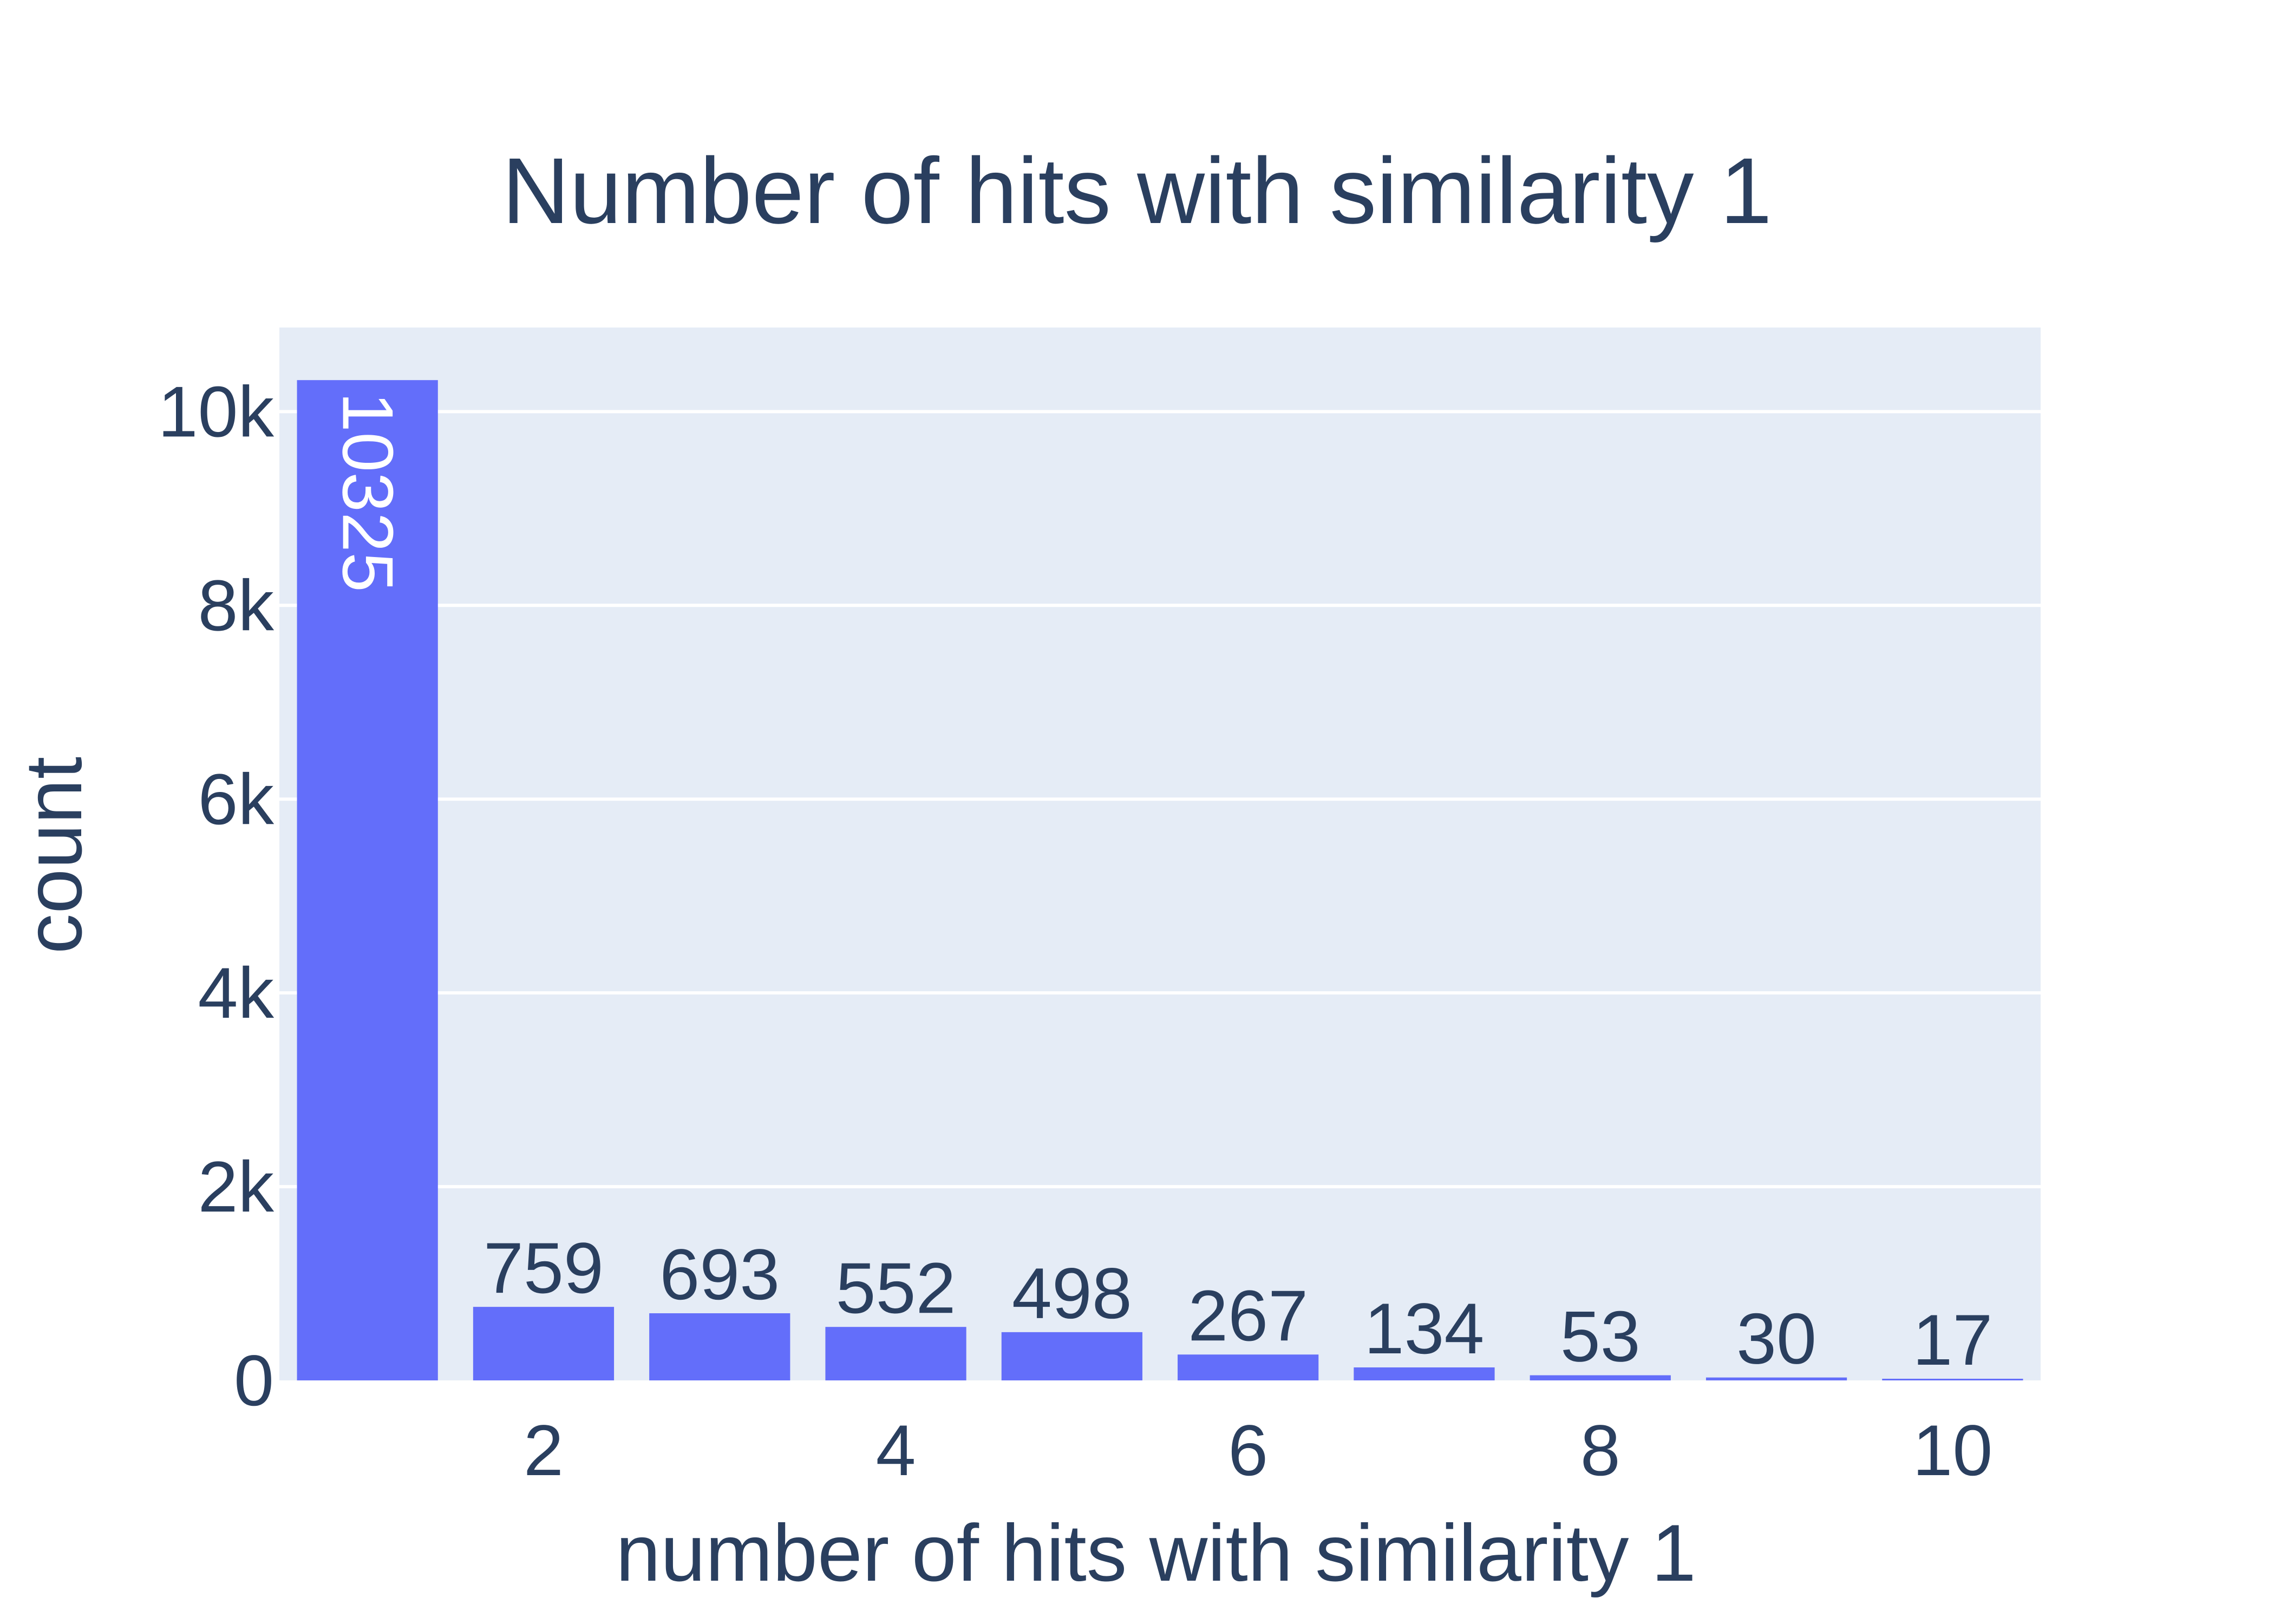 The image size is (2274, 1624). What do you see at coordinates (254, 1381) in the screenshot?
I see `y-tick-label-0: 0` at bounding box center [254, 1381].